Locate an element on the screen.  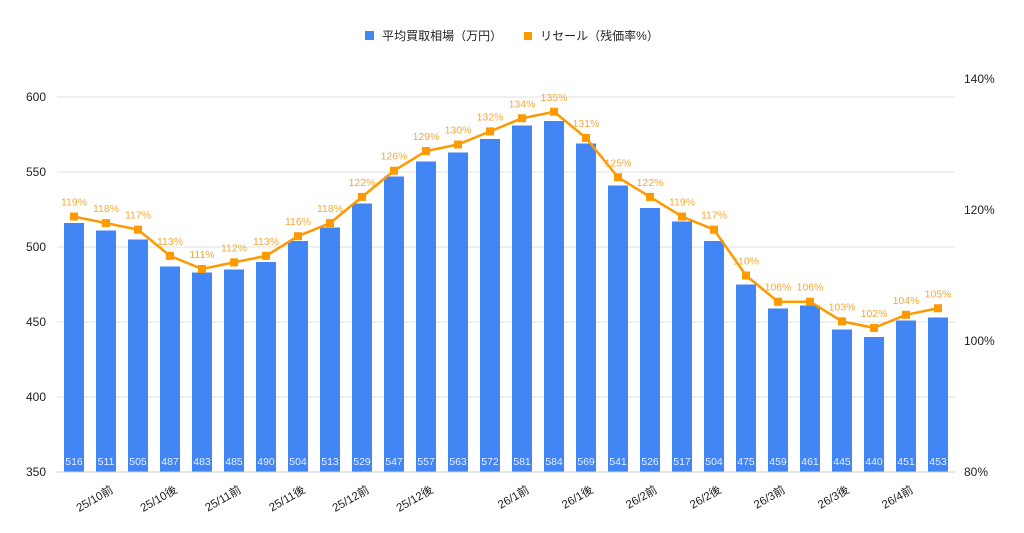
bar-value-label: 572 is located at coordinates (490, 462).